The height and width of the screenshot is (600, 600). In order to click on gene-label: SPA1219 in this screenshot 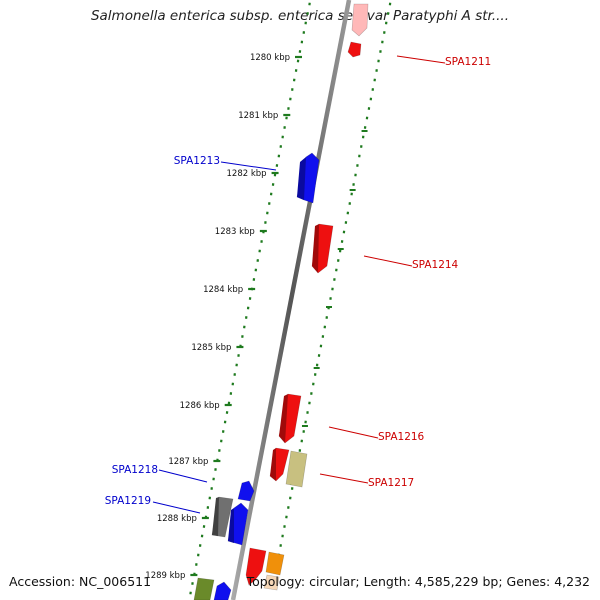, I will do `click(128, 501)`.